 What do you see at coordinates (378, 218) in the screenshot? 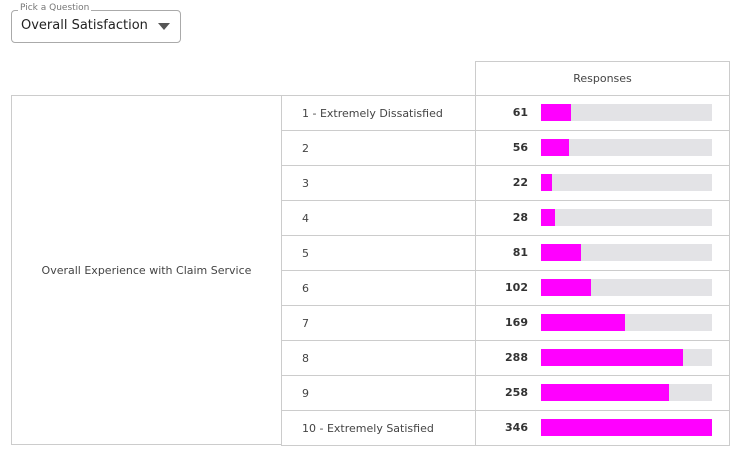
I see `row-label: 4` at bounding box center [378, 218].